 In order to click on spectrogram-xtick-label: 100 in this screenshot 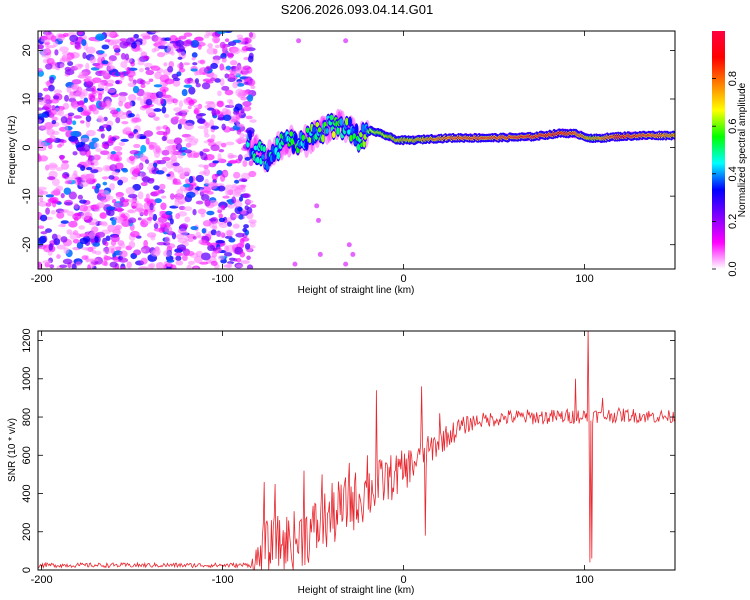, I will do `click(584, 279)`.